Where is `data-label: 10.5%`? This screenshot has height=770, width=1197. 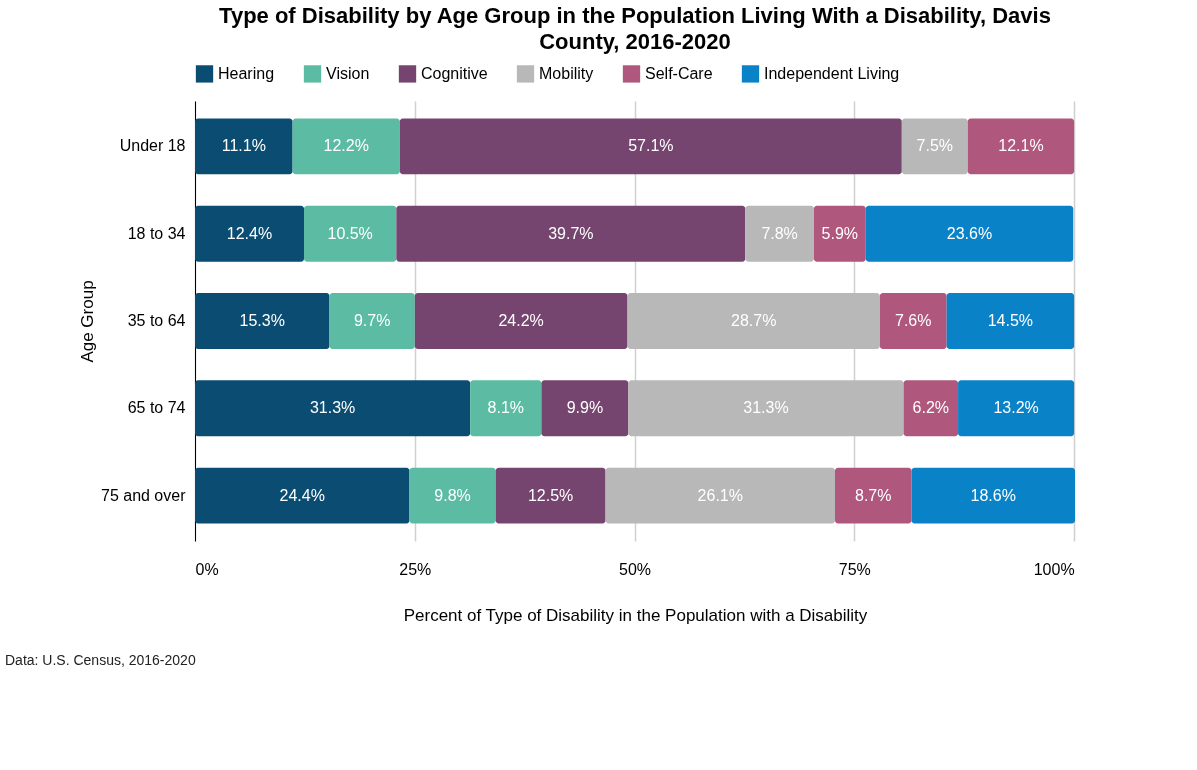
data-label: 10.5% is located at coordinates (350, 233).